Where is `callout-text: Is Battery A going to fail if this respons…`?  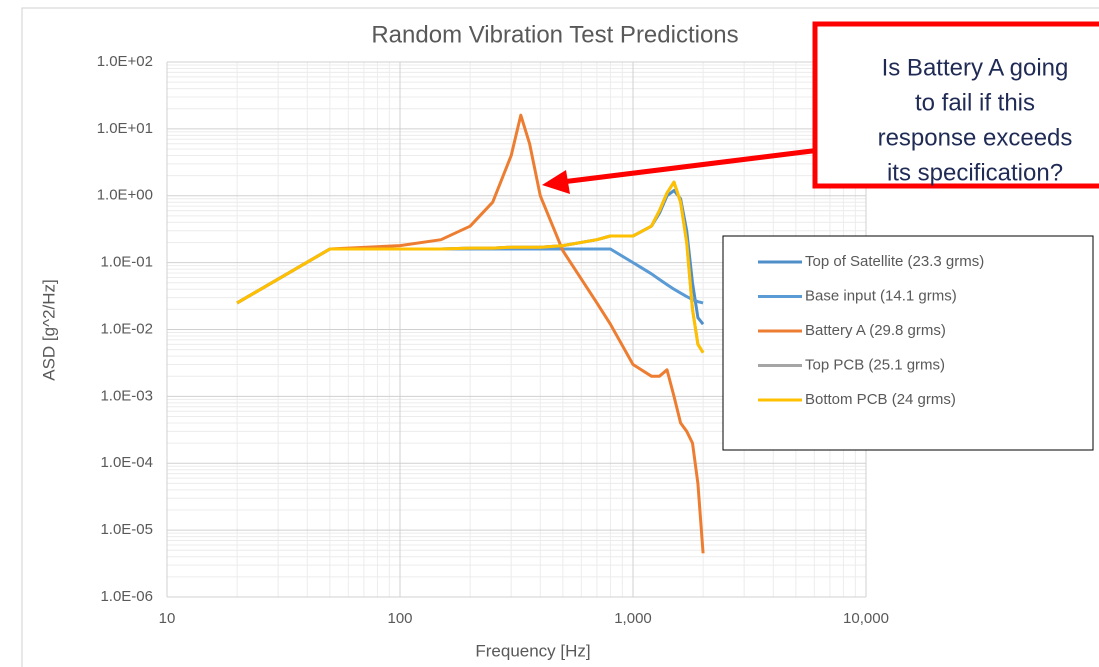
callout-text: Is Battery A going to fail if this respons… is located at coordinates (975, 120).